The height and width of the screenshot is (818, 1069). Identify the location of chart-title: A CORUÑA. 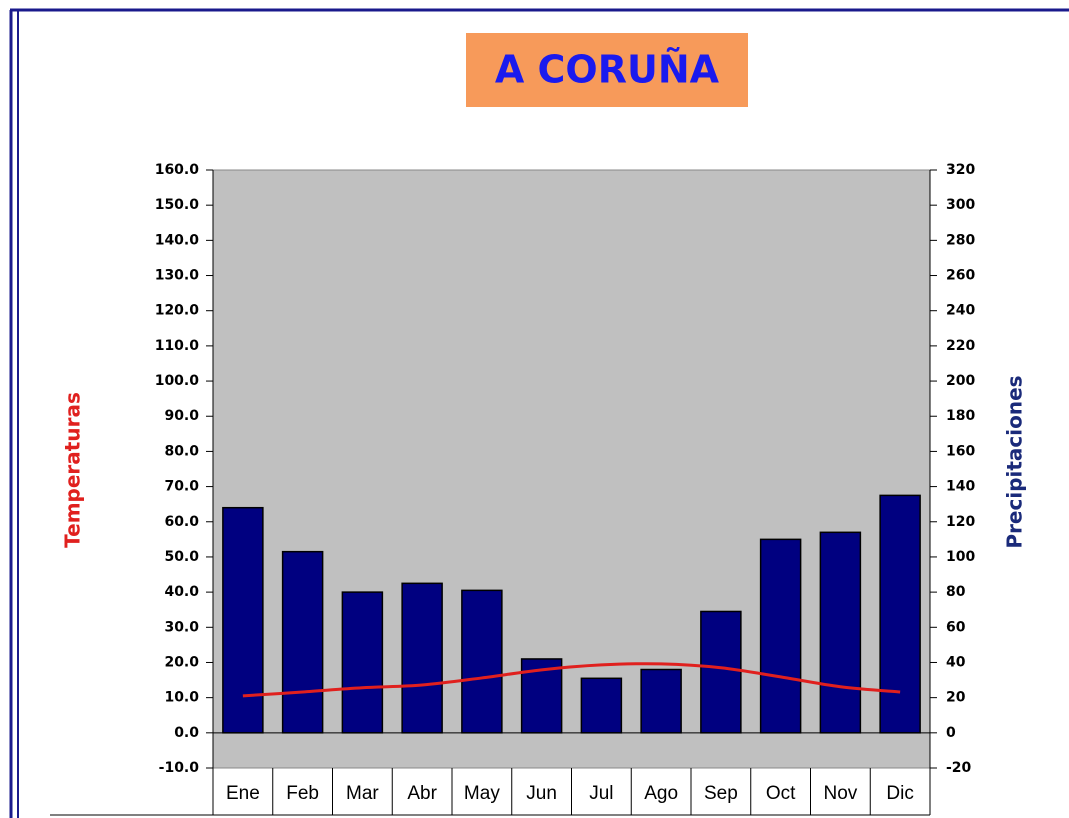
(607, 70).